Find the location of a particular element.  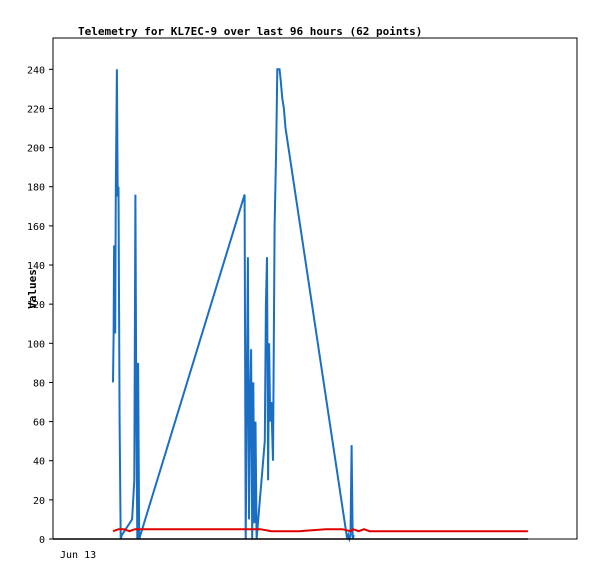

y-tick-label: 120 is located at coordinates (36, 305).